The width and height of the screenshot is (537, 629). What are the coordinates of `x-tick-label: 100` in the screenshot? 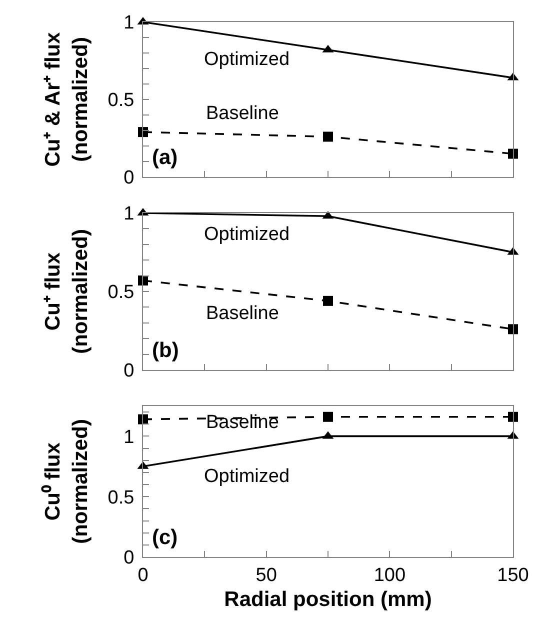 It's located at (390, 575).